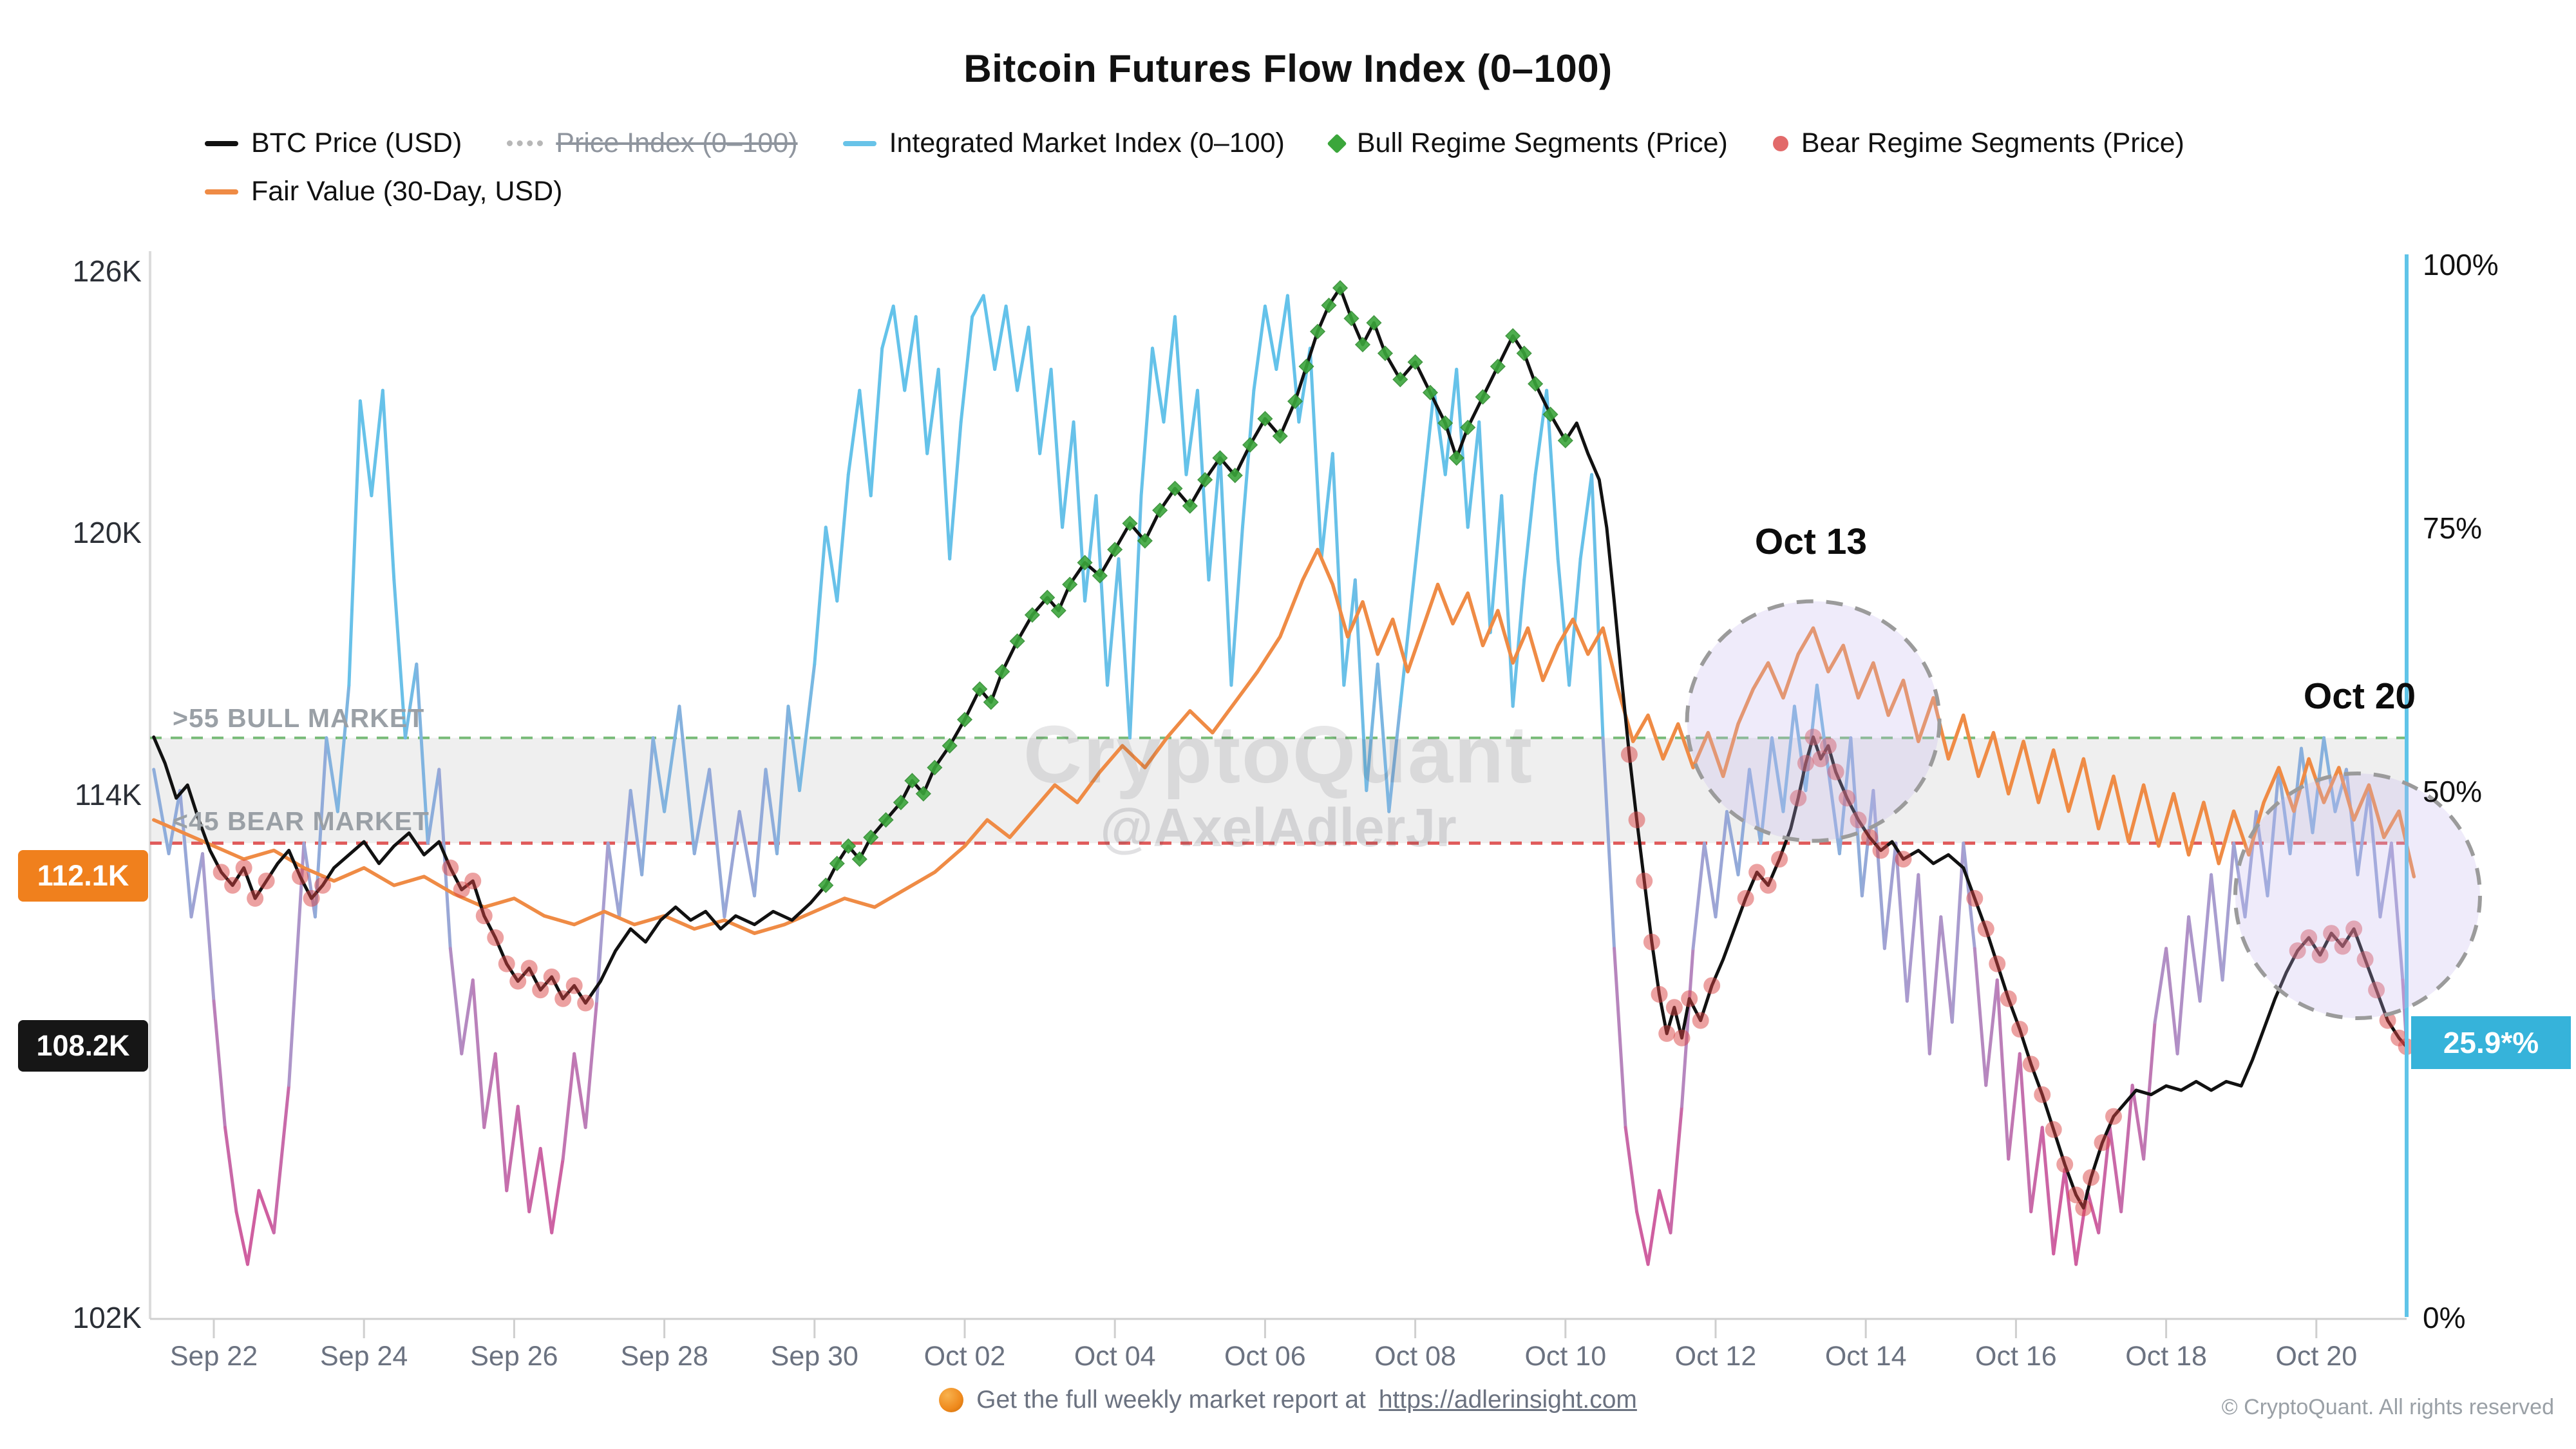 This screenshot has width=2576, height=1449. Describe the element at coordinates (222, 191) in the screenshot. I see `fair-value-line-swatch-icon` at that location.